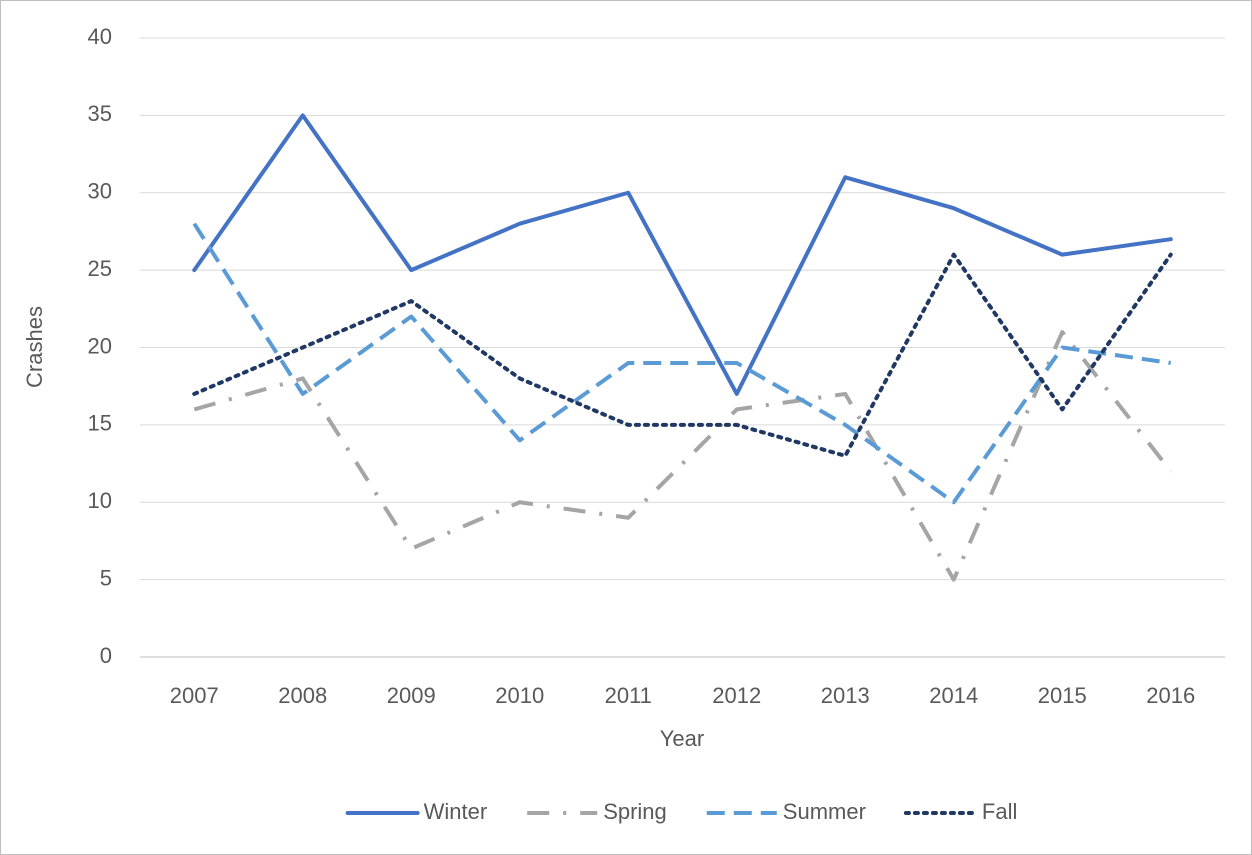  I want to click on x-tick-label: 2015, so click(1062, 695).